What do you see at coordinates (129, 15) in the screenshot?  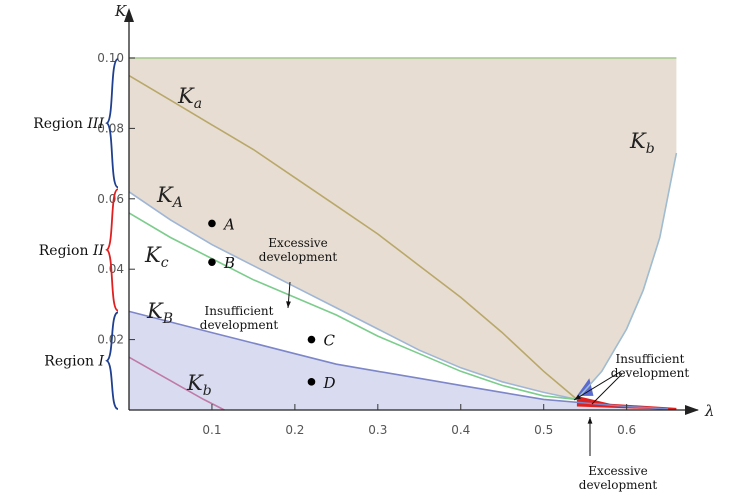 I see `y-axis-arrow` at bounding box center [129, 15].